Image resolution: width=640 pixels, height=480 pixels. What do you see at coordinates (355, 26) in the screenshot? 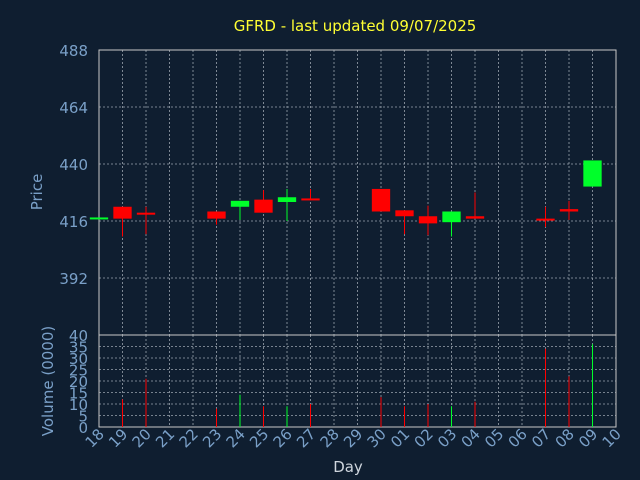
I see `chart-title: GFRD - last updated 09/07/2025` at bounding box center [355, 26].